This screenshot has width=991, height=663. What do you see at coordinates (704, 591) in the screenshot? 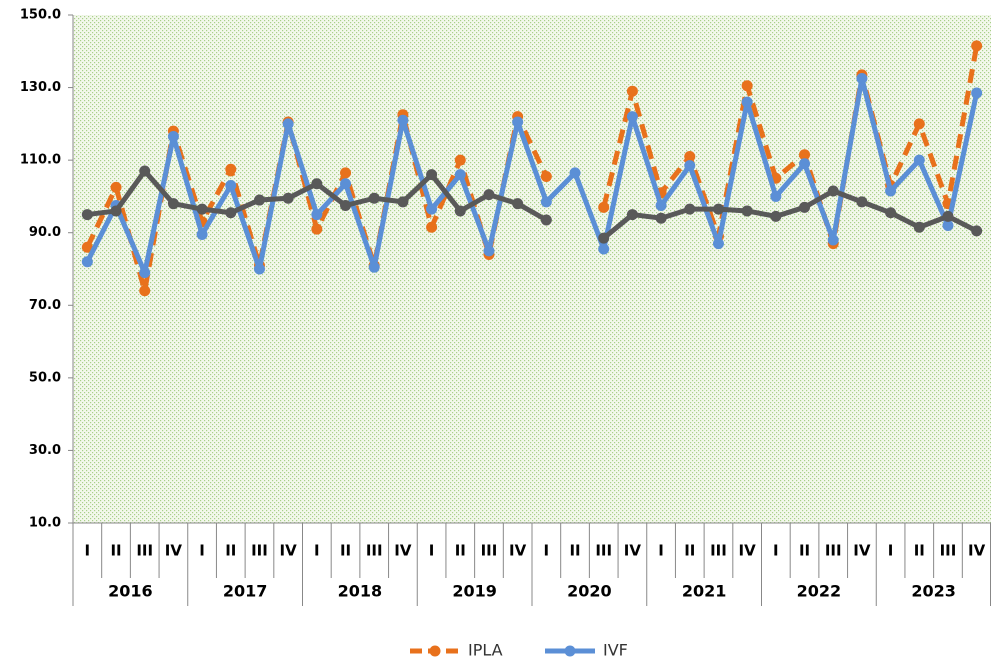
I see `year-label: 2021` at bounding box center [704, 591].